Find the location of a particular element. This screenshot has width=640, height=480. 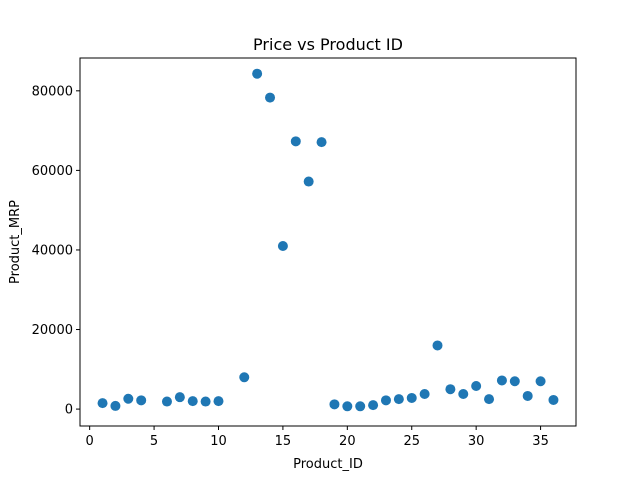

x-tick-label: 10 is located at coordinates (218, 441).